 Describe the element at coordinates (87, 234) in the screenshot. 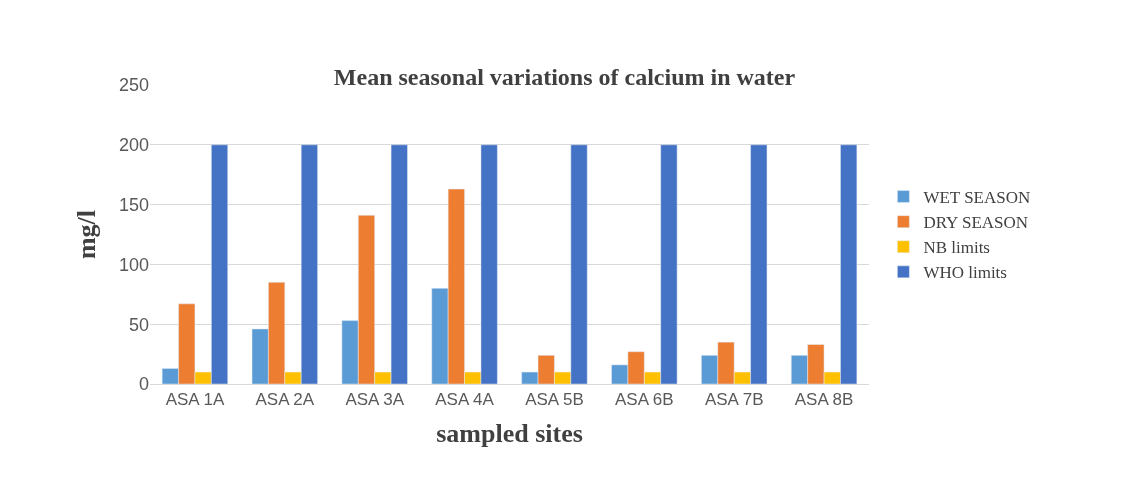

I see `y-axis-title: mg/l` at that location.